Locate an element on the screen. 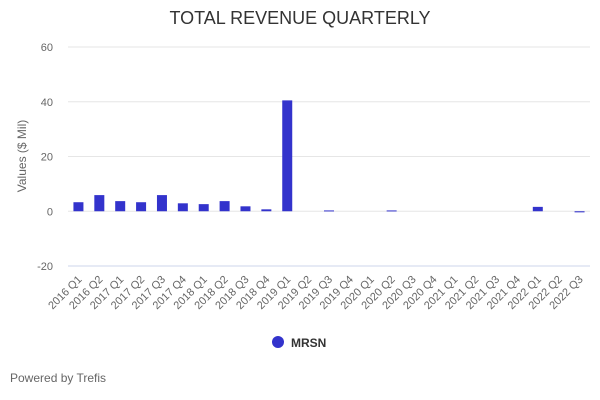 Image resolution: width=600 pixels, height=400 pixels. y-tick-label: -20 is located at coordinates (45, 267).